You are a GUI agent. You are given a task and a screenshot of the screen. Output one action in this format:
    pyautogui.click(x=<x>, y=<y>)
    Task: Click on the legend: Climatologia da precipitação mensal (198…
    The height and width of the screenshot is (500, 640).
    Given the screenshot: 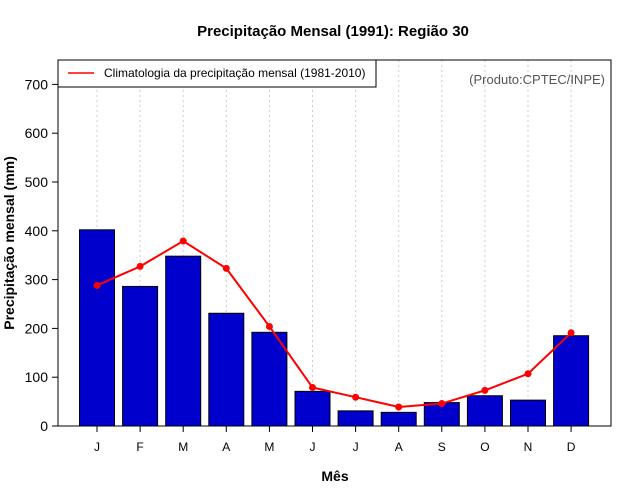 What is the action you would take?
    pyautogui.click(x=217, y=73)
    